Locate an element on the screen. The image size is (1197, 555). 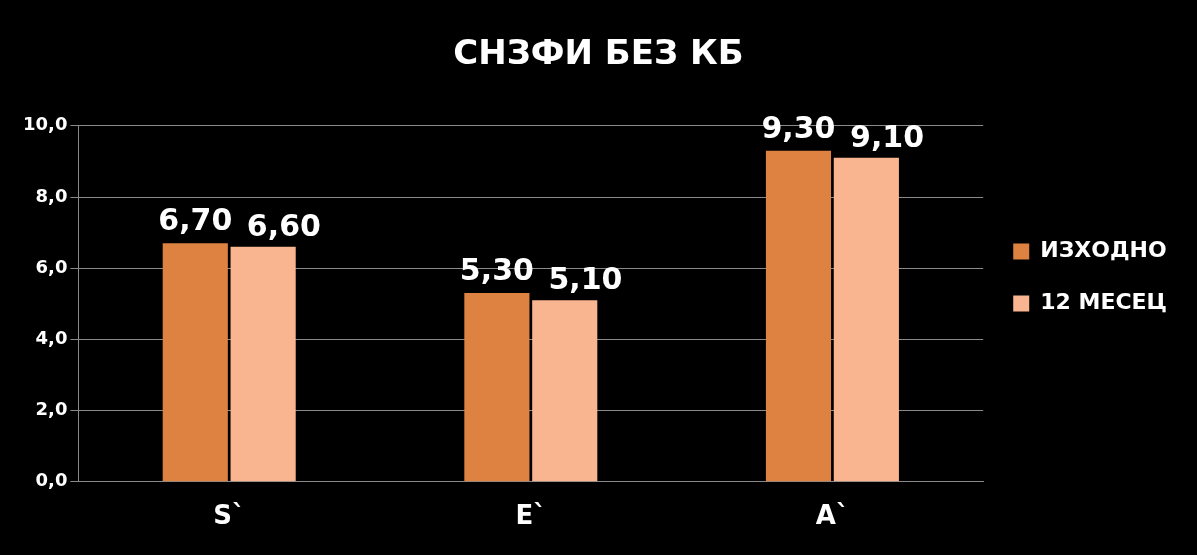
y-tick-label: 4,0 is located at coordinates (51, 338).